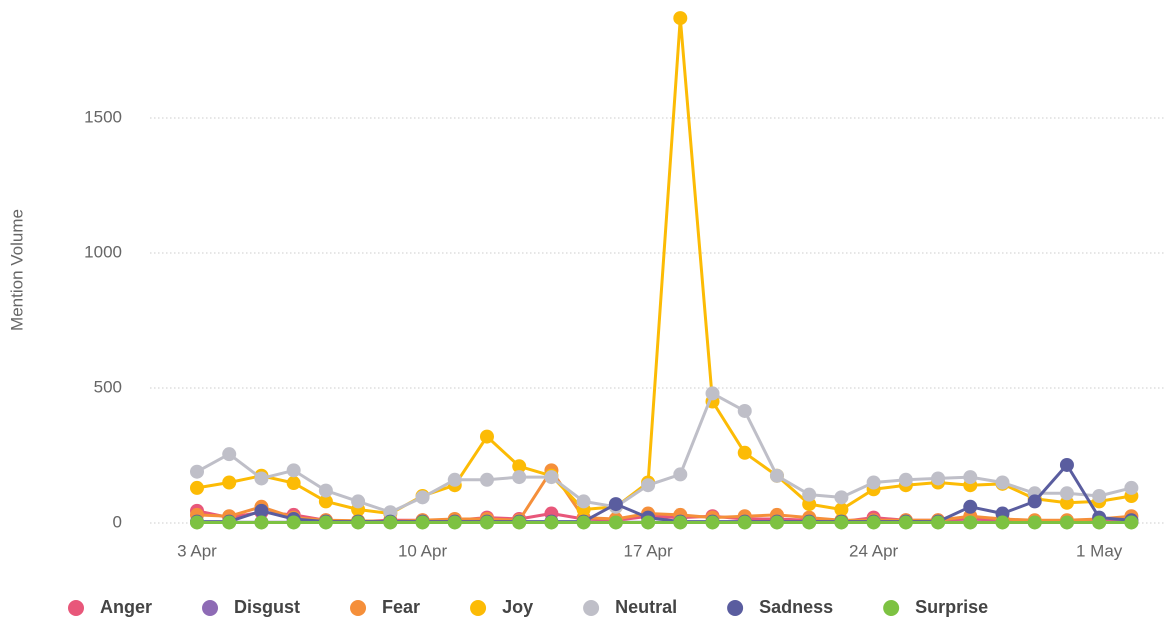  I want to click on x-tick-label: 17 Apr, so click(648, 550).